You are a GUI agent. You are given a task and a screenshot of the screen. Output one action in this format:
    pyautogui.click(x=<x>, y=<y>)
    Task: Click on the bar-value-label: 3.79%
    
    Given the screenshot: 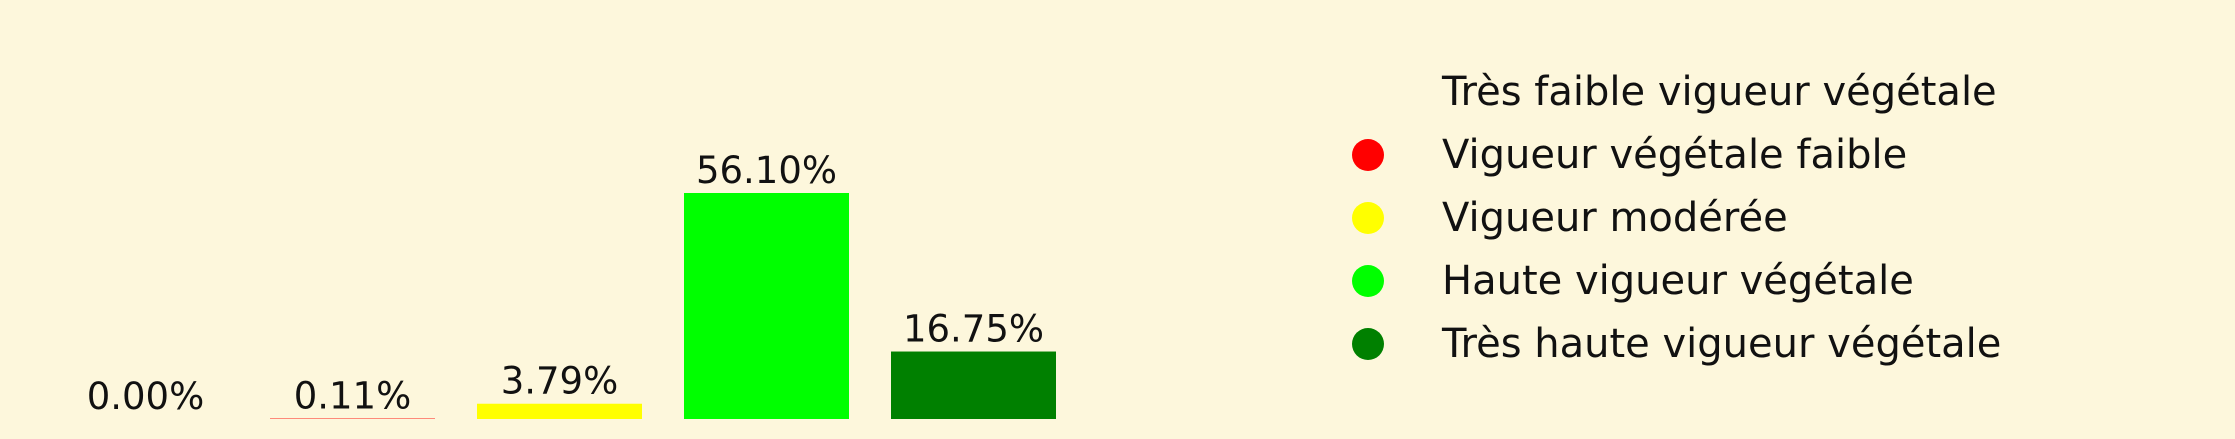 What is the action you would take?
    pyautogui.click(x=560, y=381)
    